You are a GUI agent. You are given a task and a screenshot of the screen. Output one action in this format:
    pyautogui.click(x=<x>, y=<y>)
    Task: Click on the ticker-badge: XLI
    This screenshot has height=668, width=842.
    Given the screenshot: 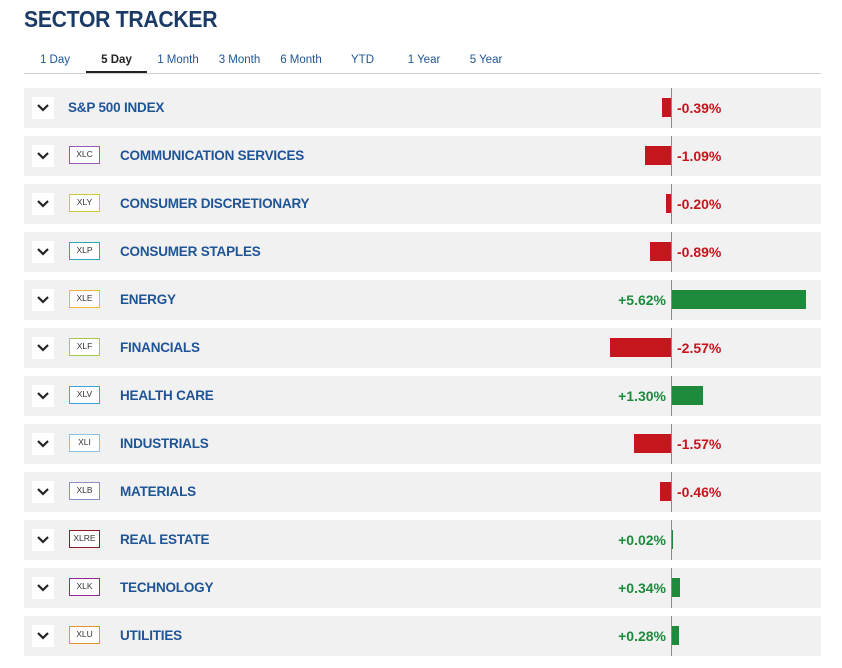 What is the action you would take?
    pyautogui.click(x=84, y=443)
    